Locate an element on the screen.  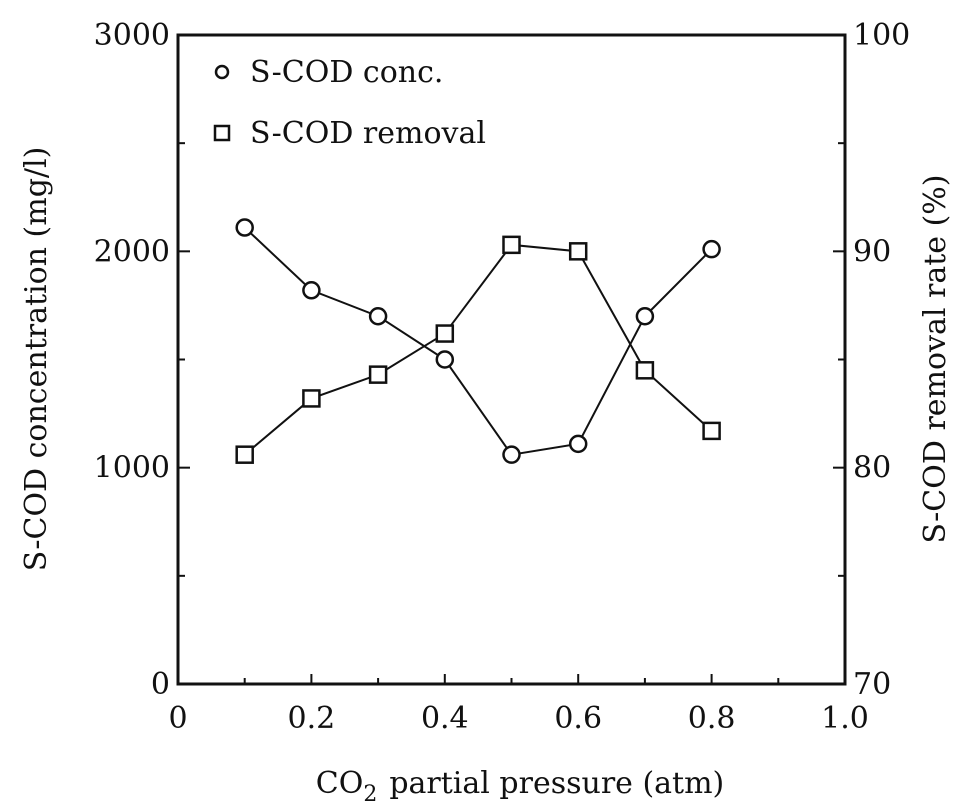
x-tick-label: 0.6 is located at coordinates (578, 718).